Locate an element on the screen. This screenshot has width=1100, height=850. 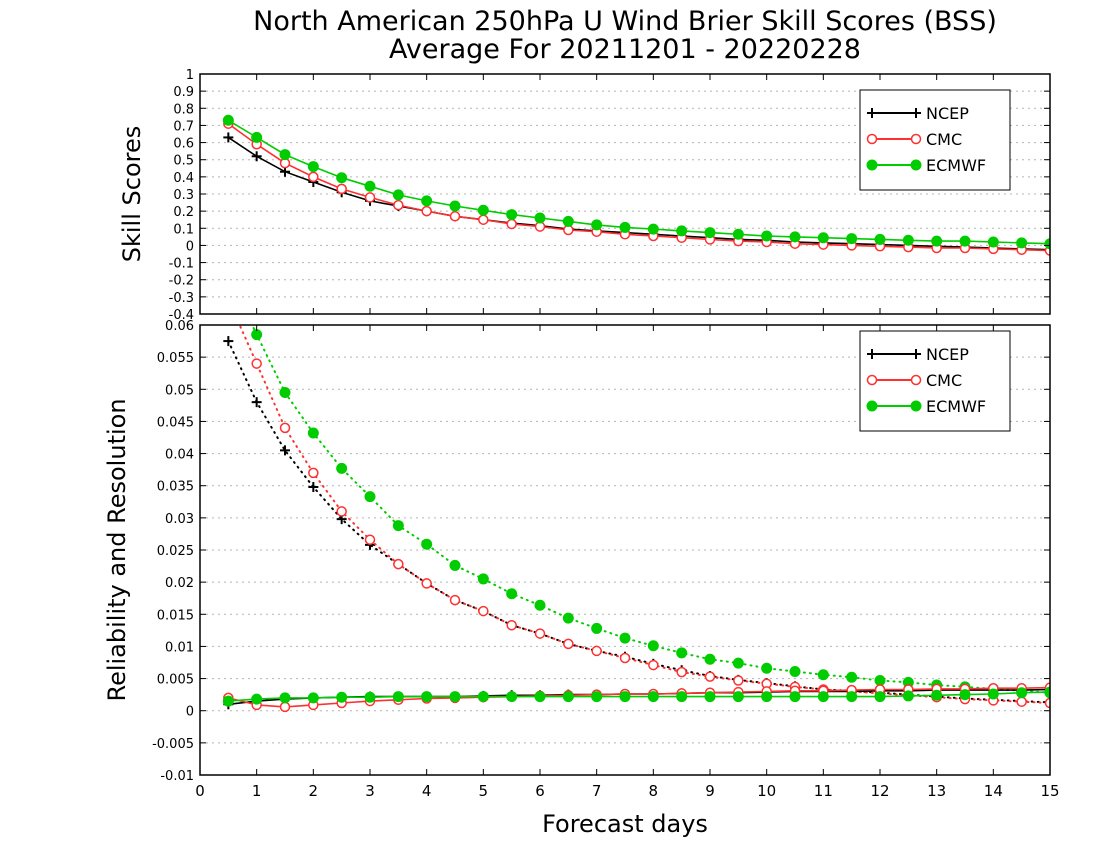
skill-scores-y-tick-label: -0.1 is located at coordinates (181, 264).